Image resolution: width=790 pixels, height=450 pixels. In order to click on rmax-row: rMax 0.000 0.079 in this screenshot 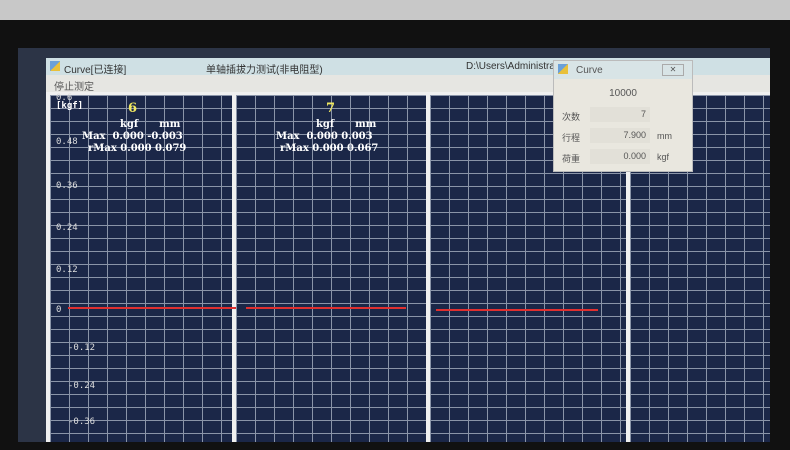, I will do `click(137, 148)`.